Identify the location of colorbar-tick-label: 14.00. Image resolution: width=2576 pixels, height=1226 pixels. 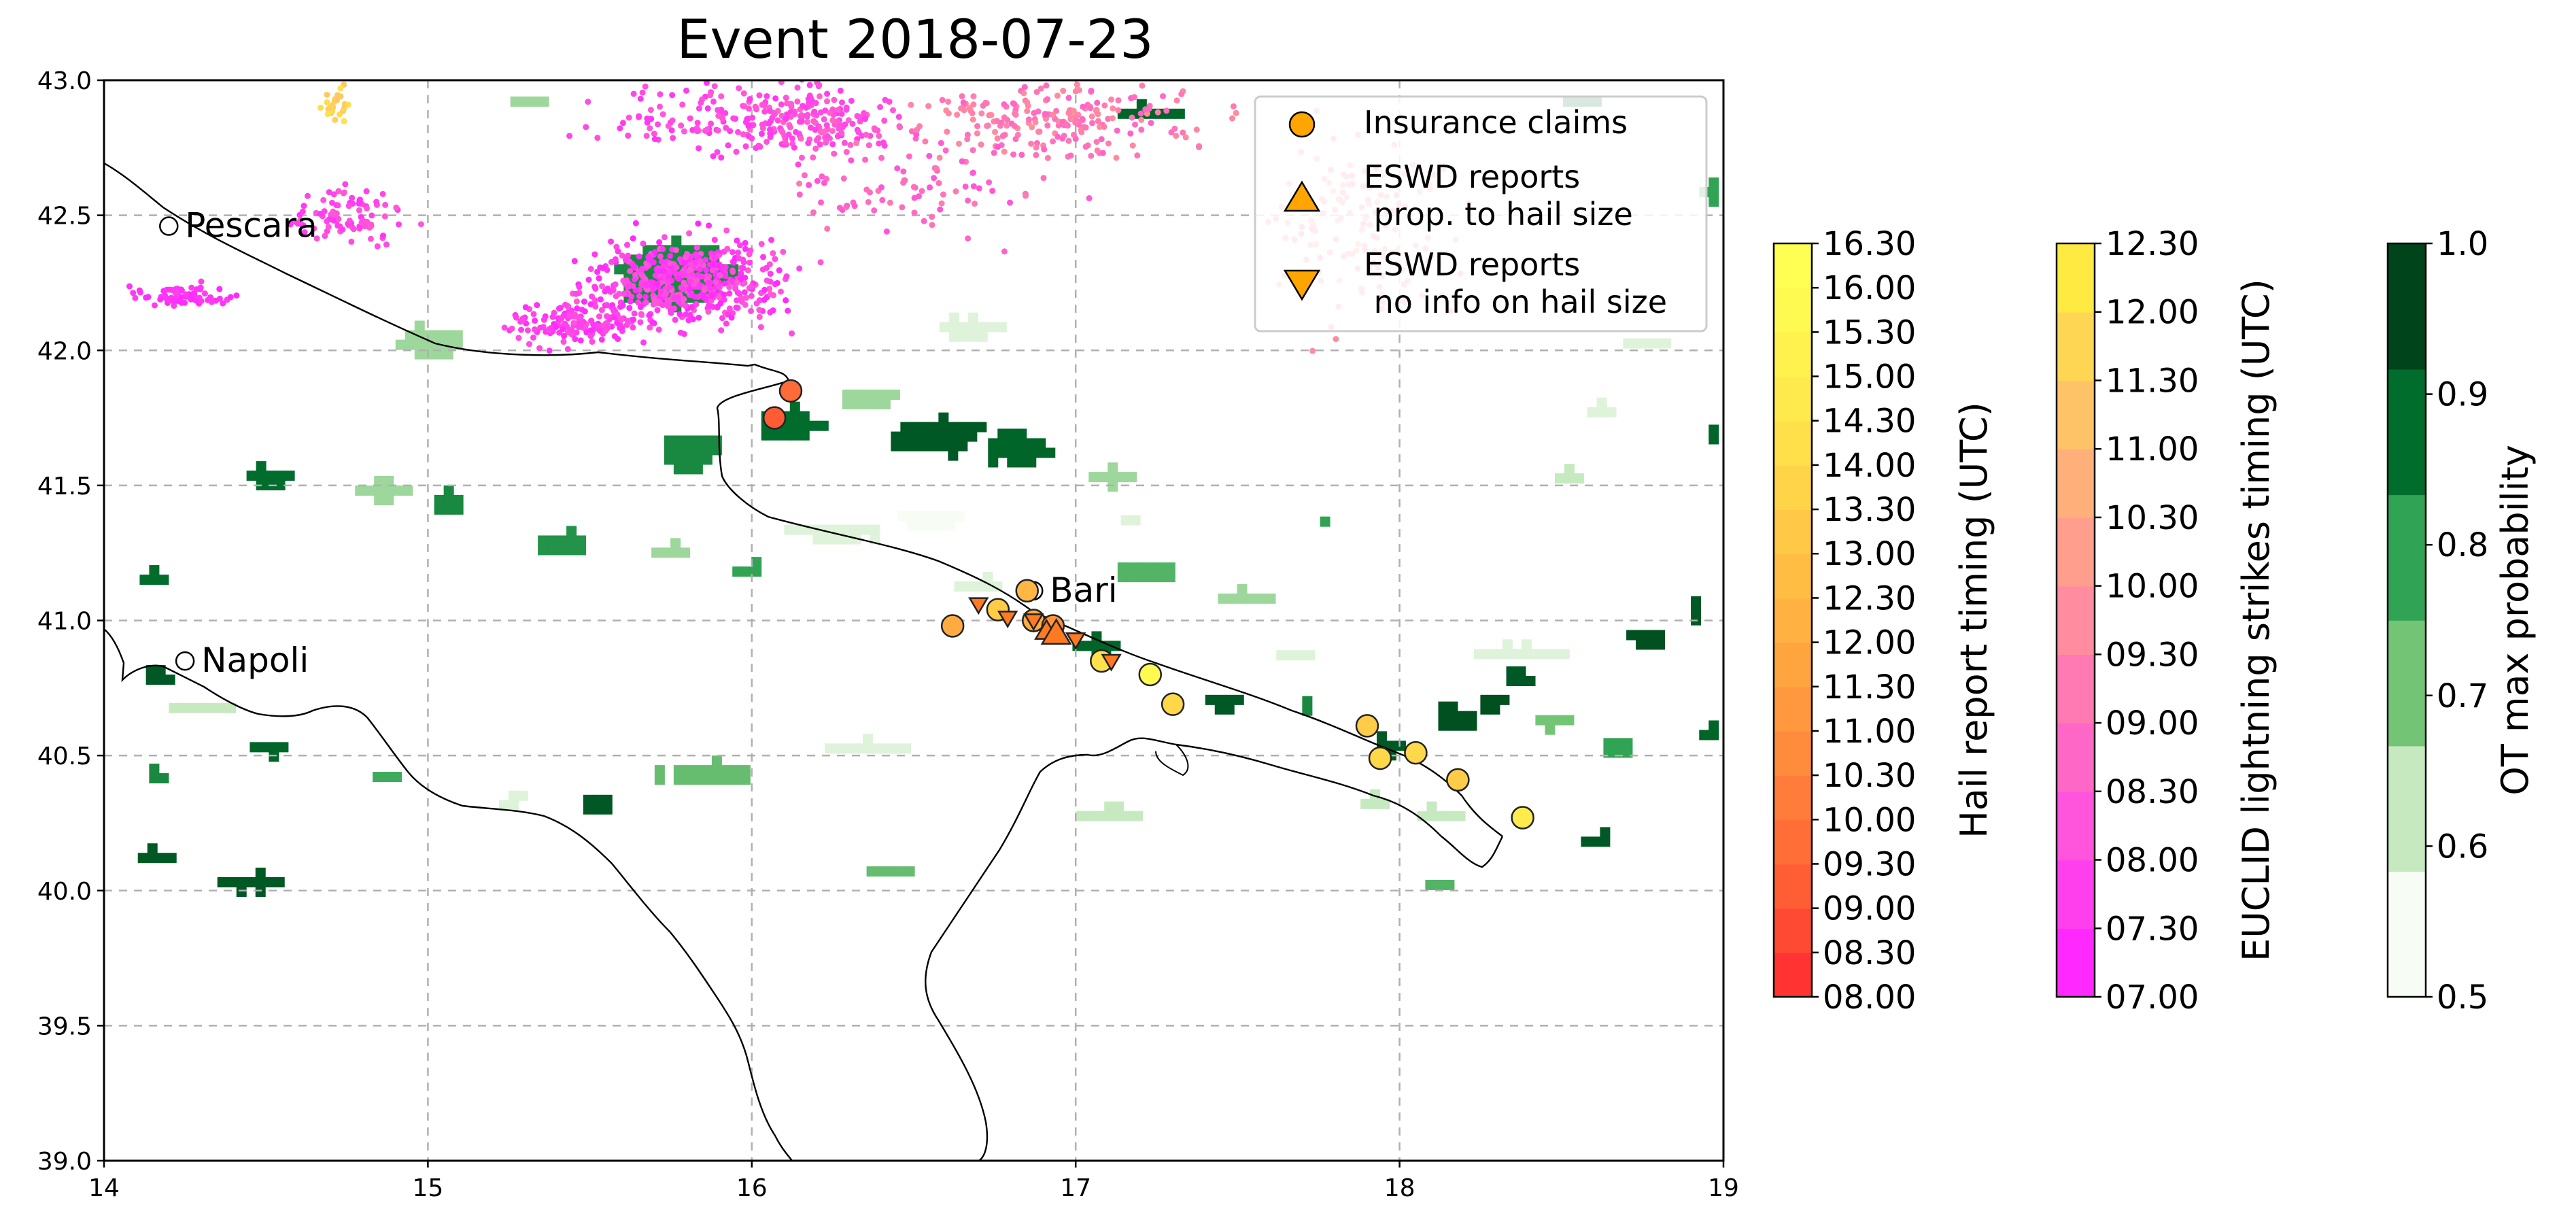
(1869, 466).